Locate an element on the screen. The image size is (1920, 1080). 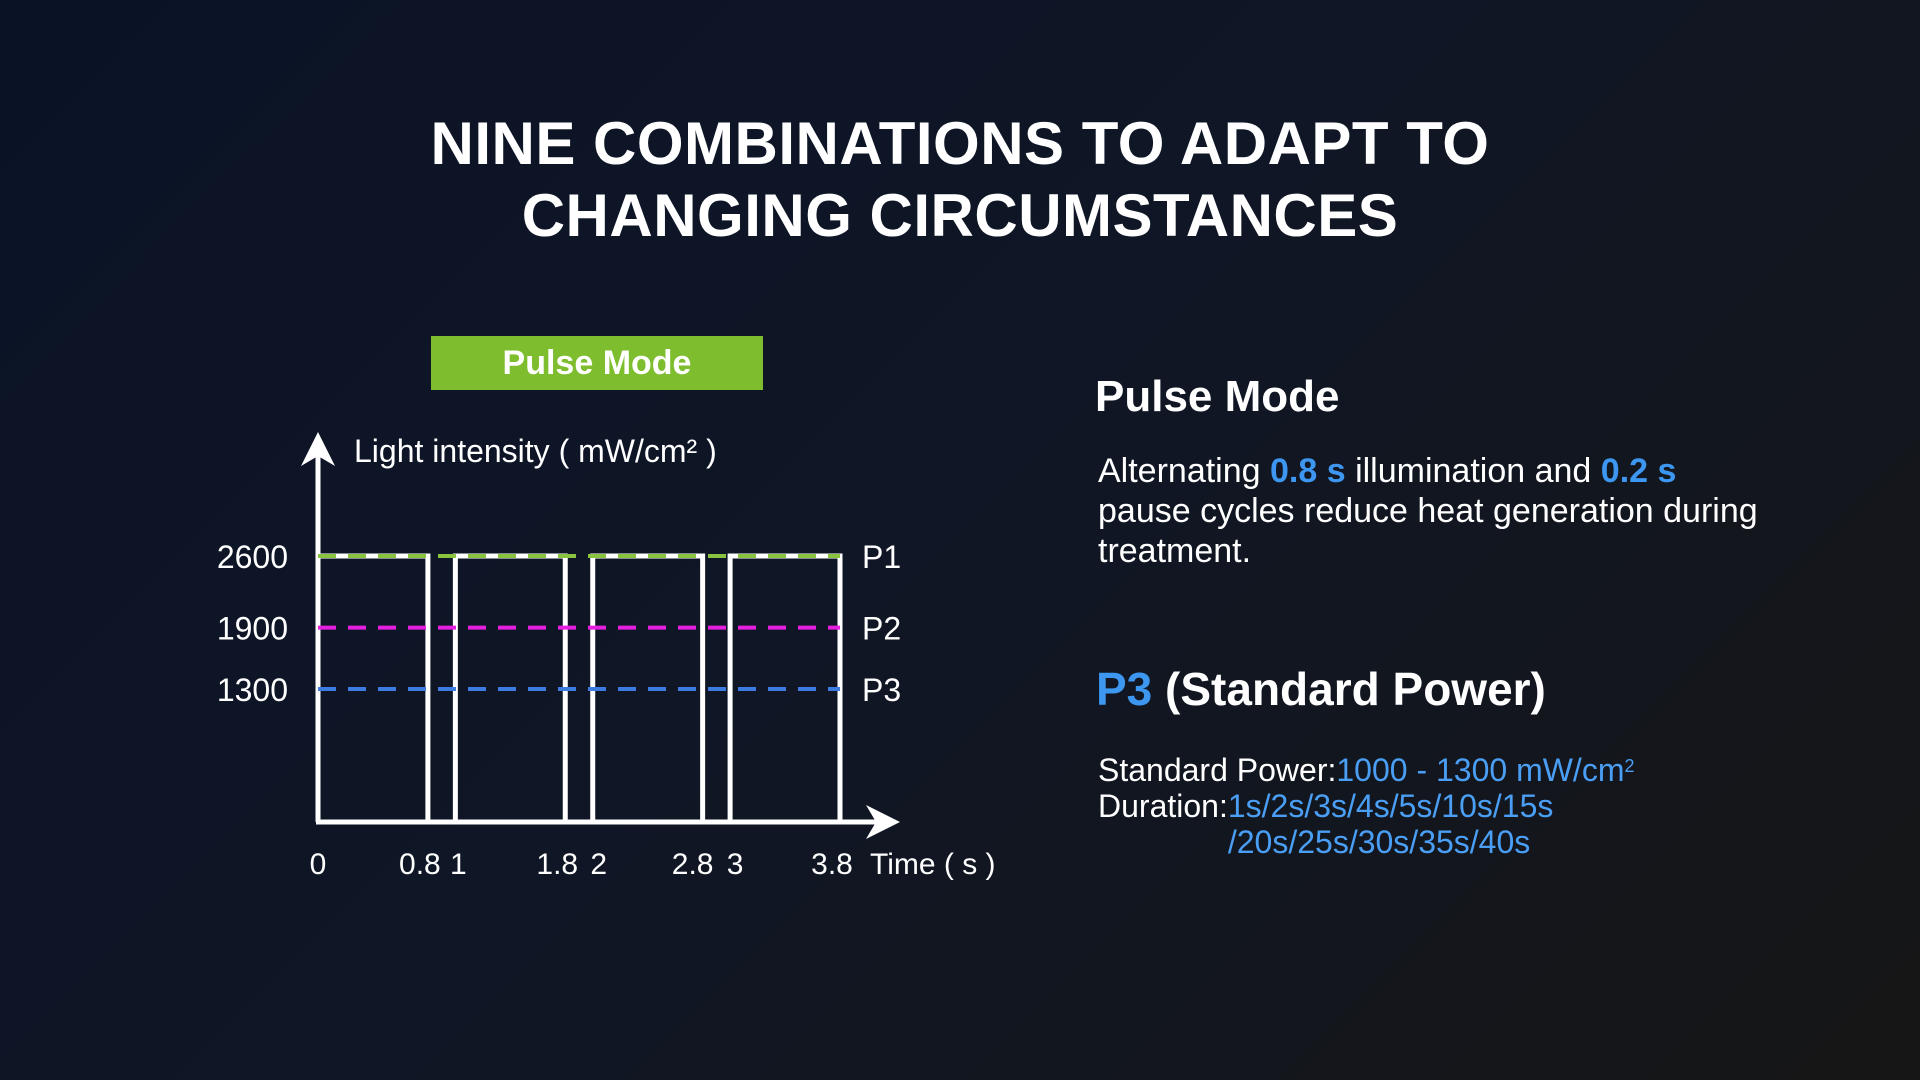
series-label-p2: P2 is located at coordinates (881, 629).